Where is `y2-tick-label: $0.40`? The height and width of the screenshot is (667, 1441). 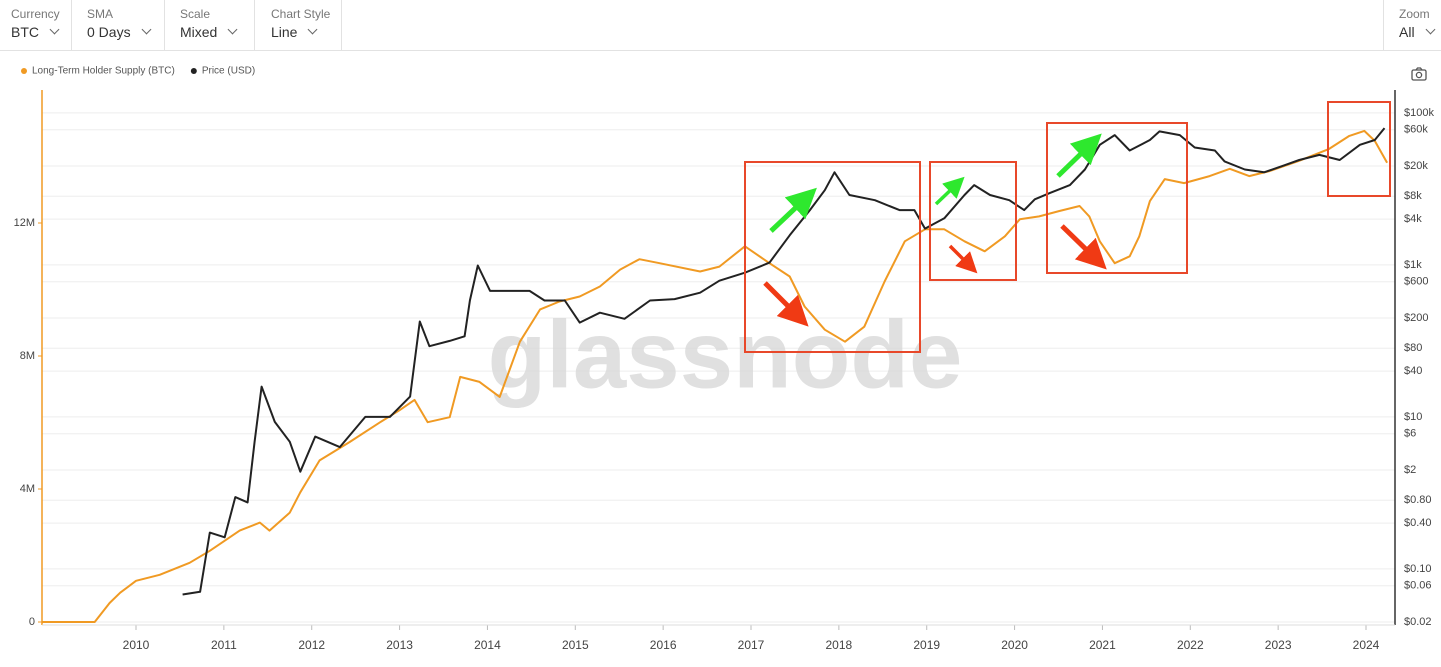 y2-tick-label: $0.40 is located at coordinates (1418, 523).